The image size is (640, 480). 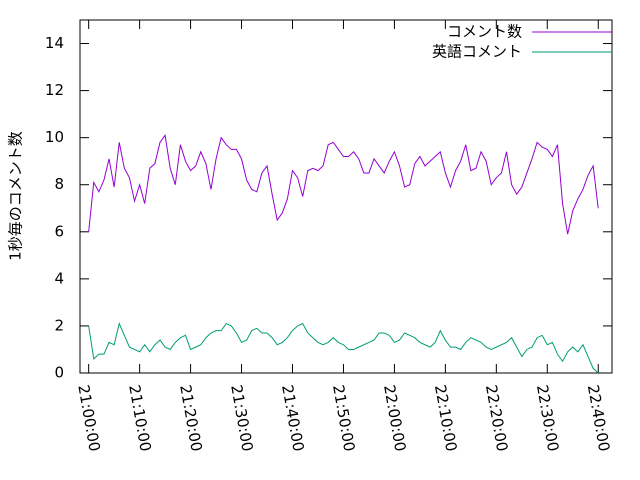 What do you see at coordinates (343, 417) in the screenshot?
I see `x-tick-label: 21:50:00` at bounding box center [343, 417].